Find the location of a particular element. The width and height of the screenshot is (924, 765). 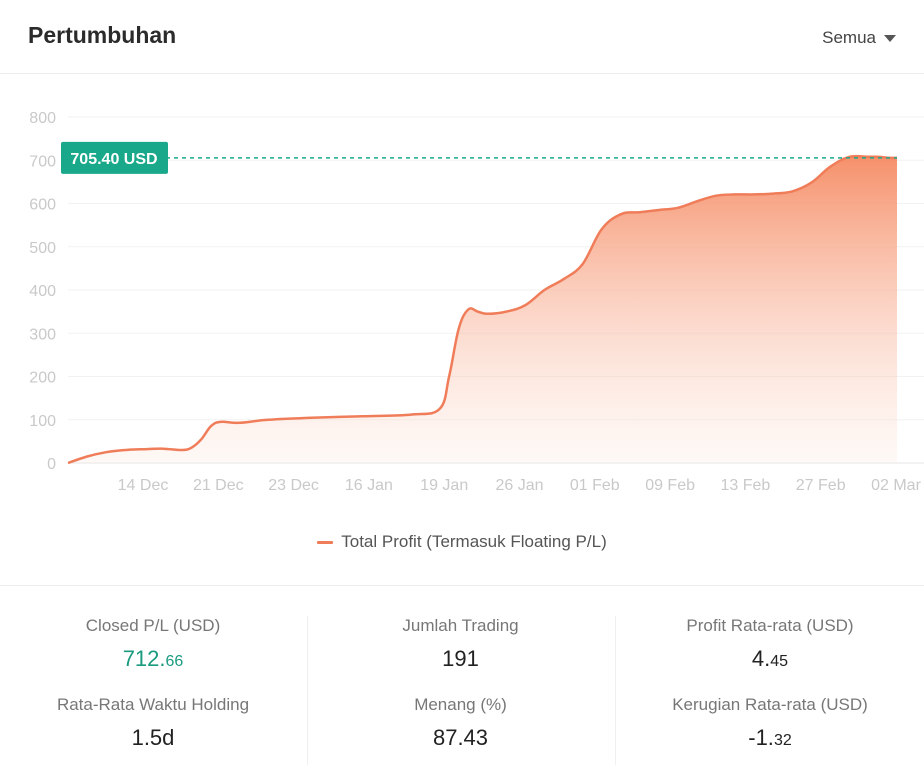

stat-value: 712.66 is located at coordinates (153, 659).